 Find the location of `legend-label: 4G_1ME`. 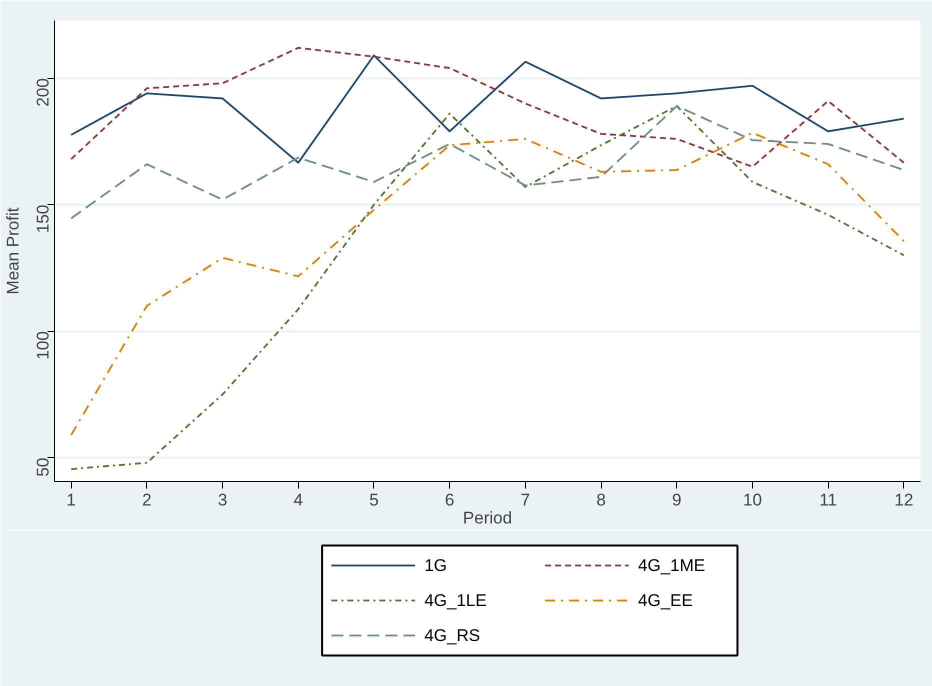

legend-label: 4G_1ME is located at coordinates (672, 565).